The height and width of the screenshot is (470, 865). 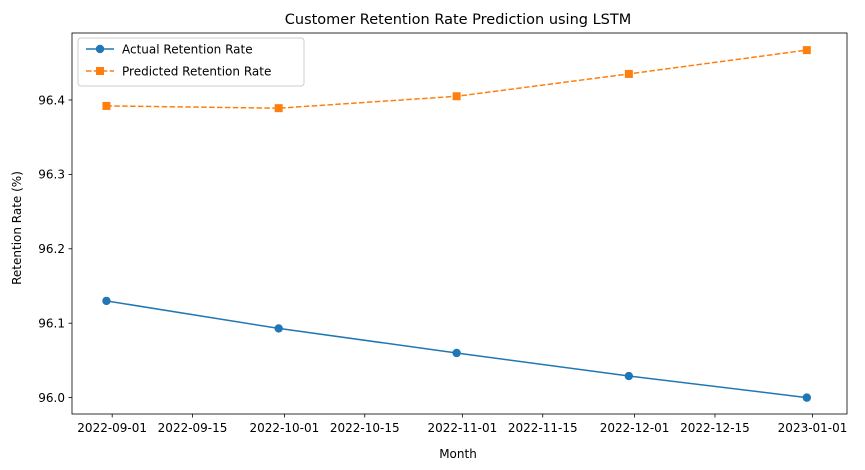 I want to click on x-tick-label: 2022-09-01, so click(x=112, y=428).